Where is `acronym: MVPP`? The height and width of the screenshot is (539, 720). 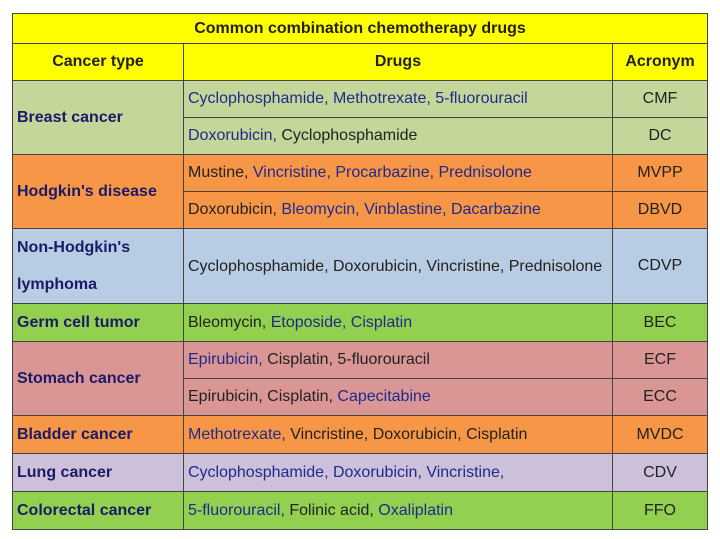 acronym: MVPP is located at coordinates (660, 173).